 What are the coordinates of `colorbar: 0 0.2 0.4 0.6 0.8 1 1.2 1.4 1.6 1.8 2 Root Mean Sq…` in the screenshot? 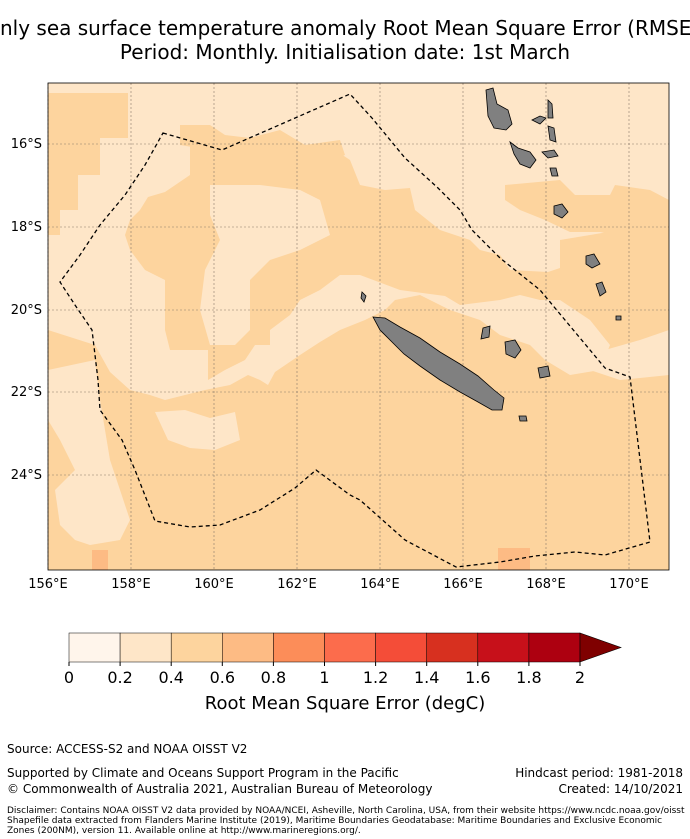 It's located at (343, 673).